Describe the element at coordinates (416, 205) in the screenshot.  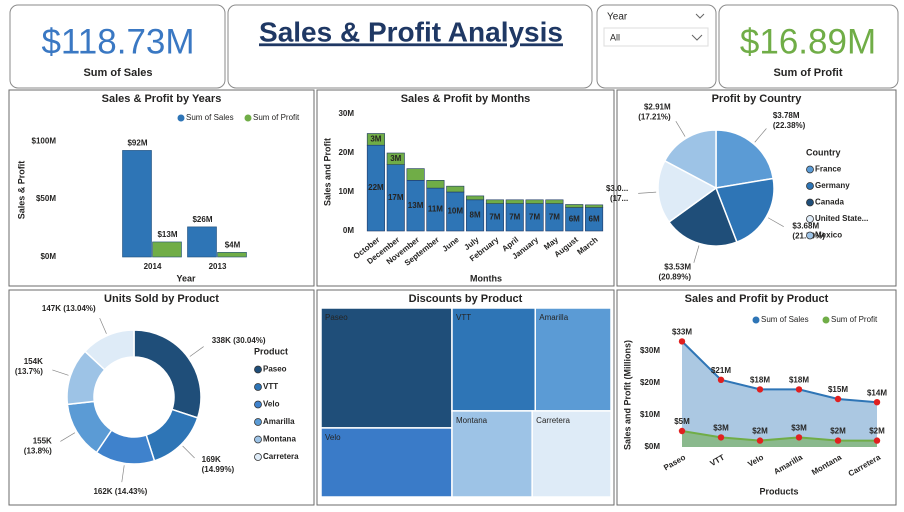
I see `data-label: 13M` at that location.